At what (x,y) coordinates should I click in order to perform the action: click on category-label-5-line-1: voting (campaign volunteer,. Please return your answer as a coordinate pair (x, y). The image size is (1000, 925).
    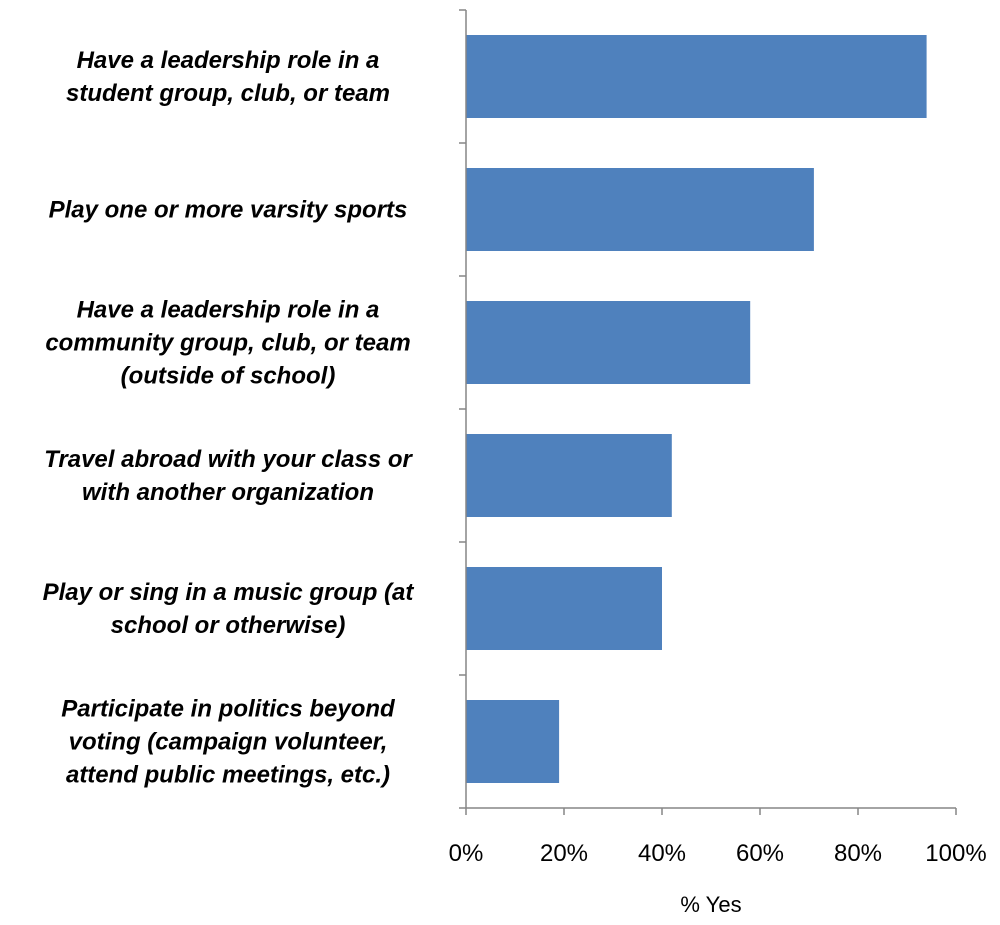
    Looking at the image, I should click on (228, 742).